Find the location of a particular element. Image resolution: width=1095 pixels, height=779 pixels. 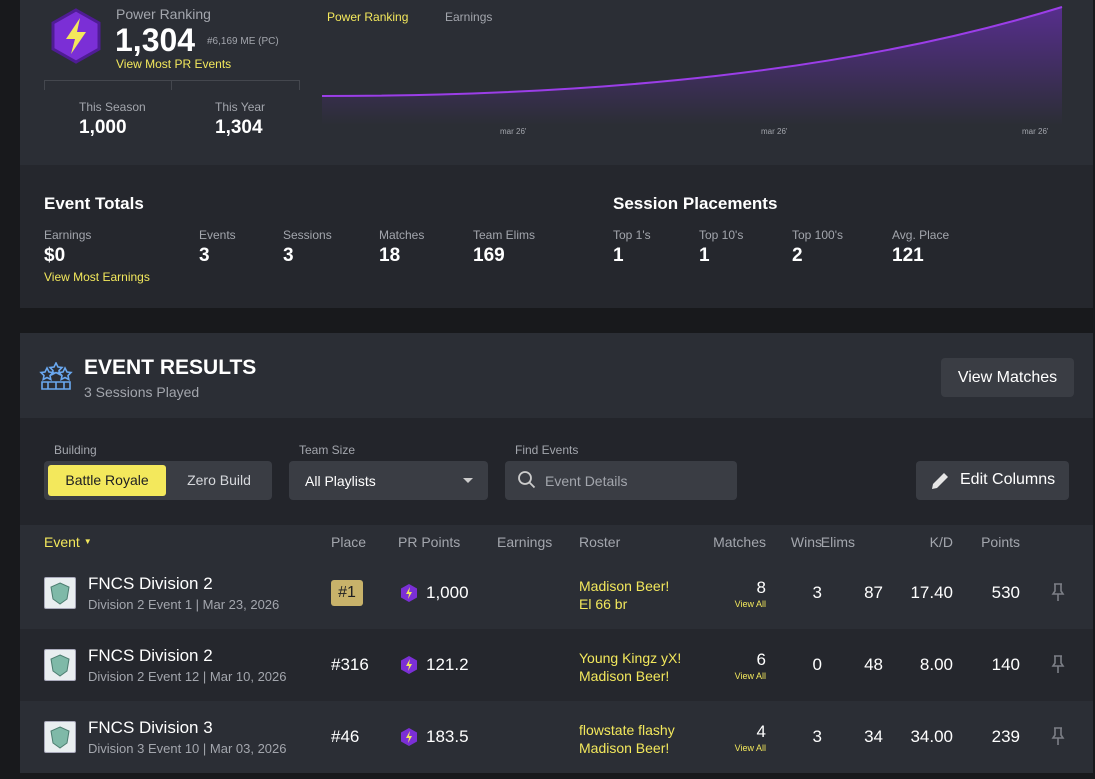

pr-points: 1,000 is located at coordinates (447, 592).